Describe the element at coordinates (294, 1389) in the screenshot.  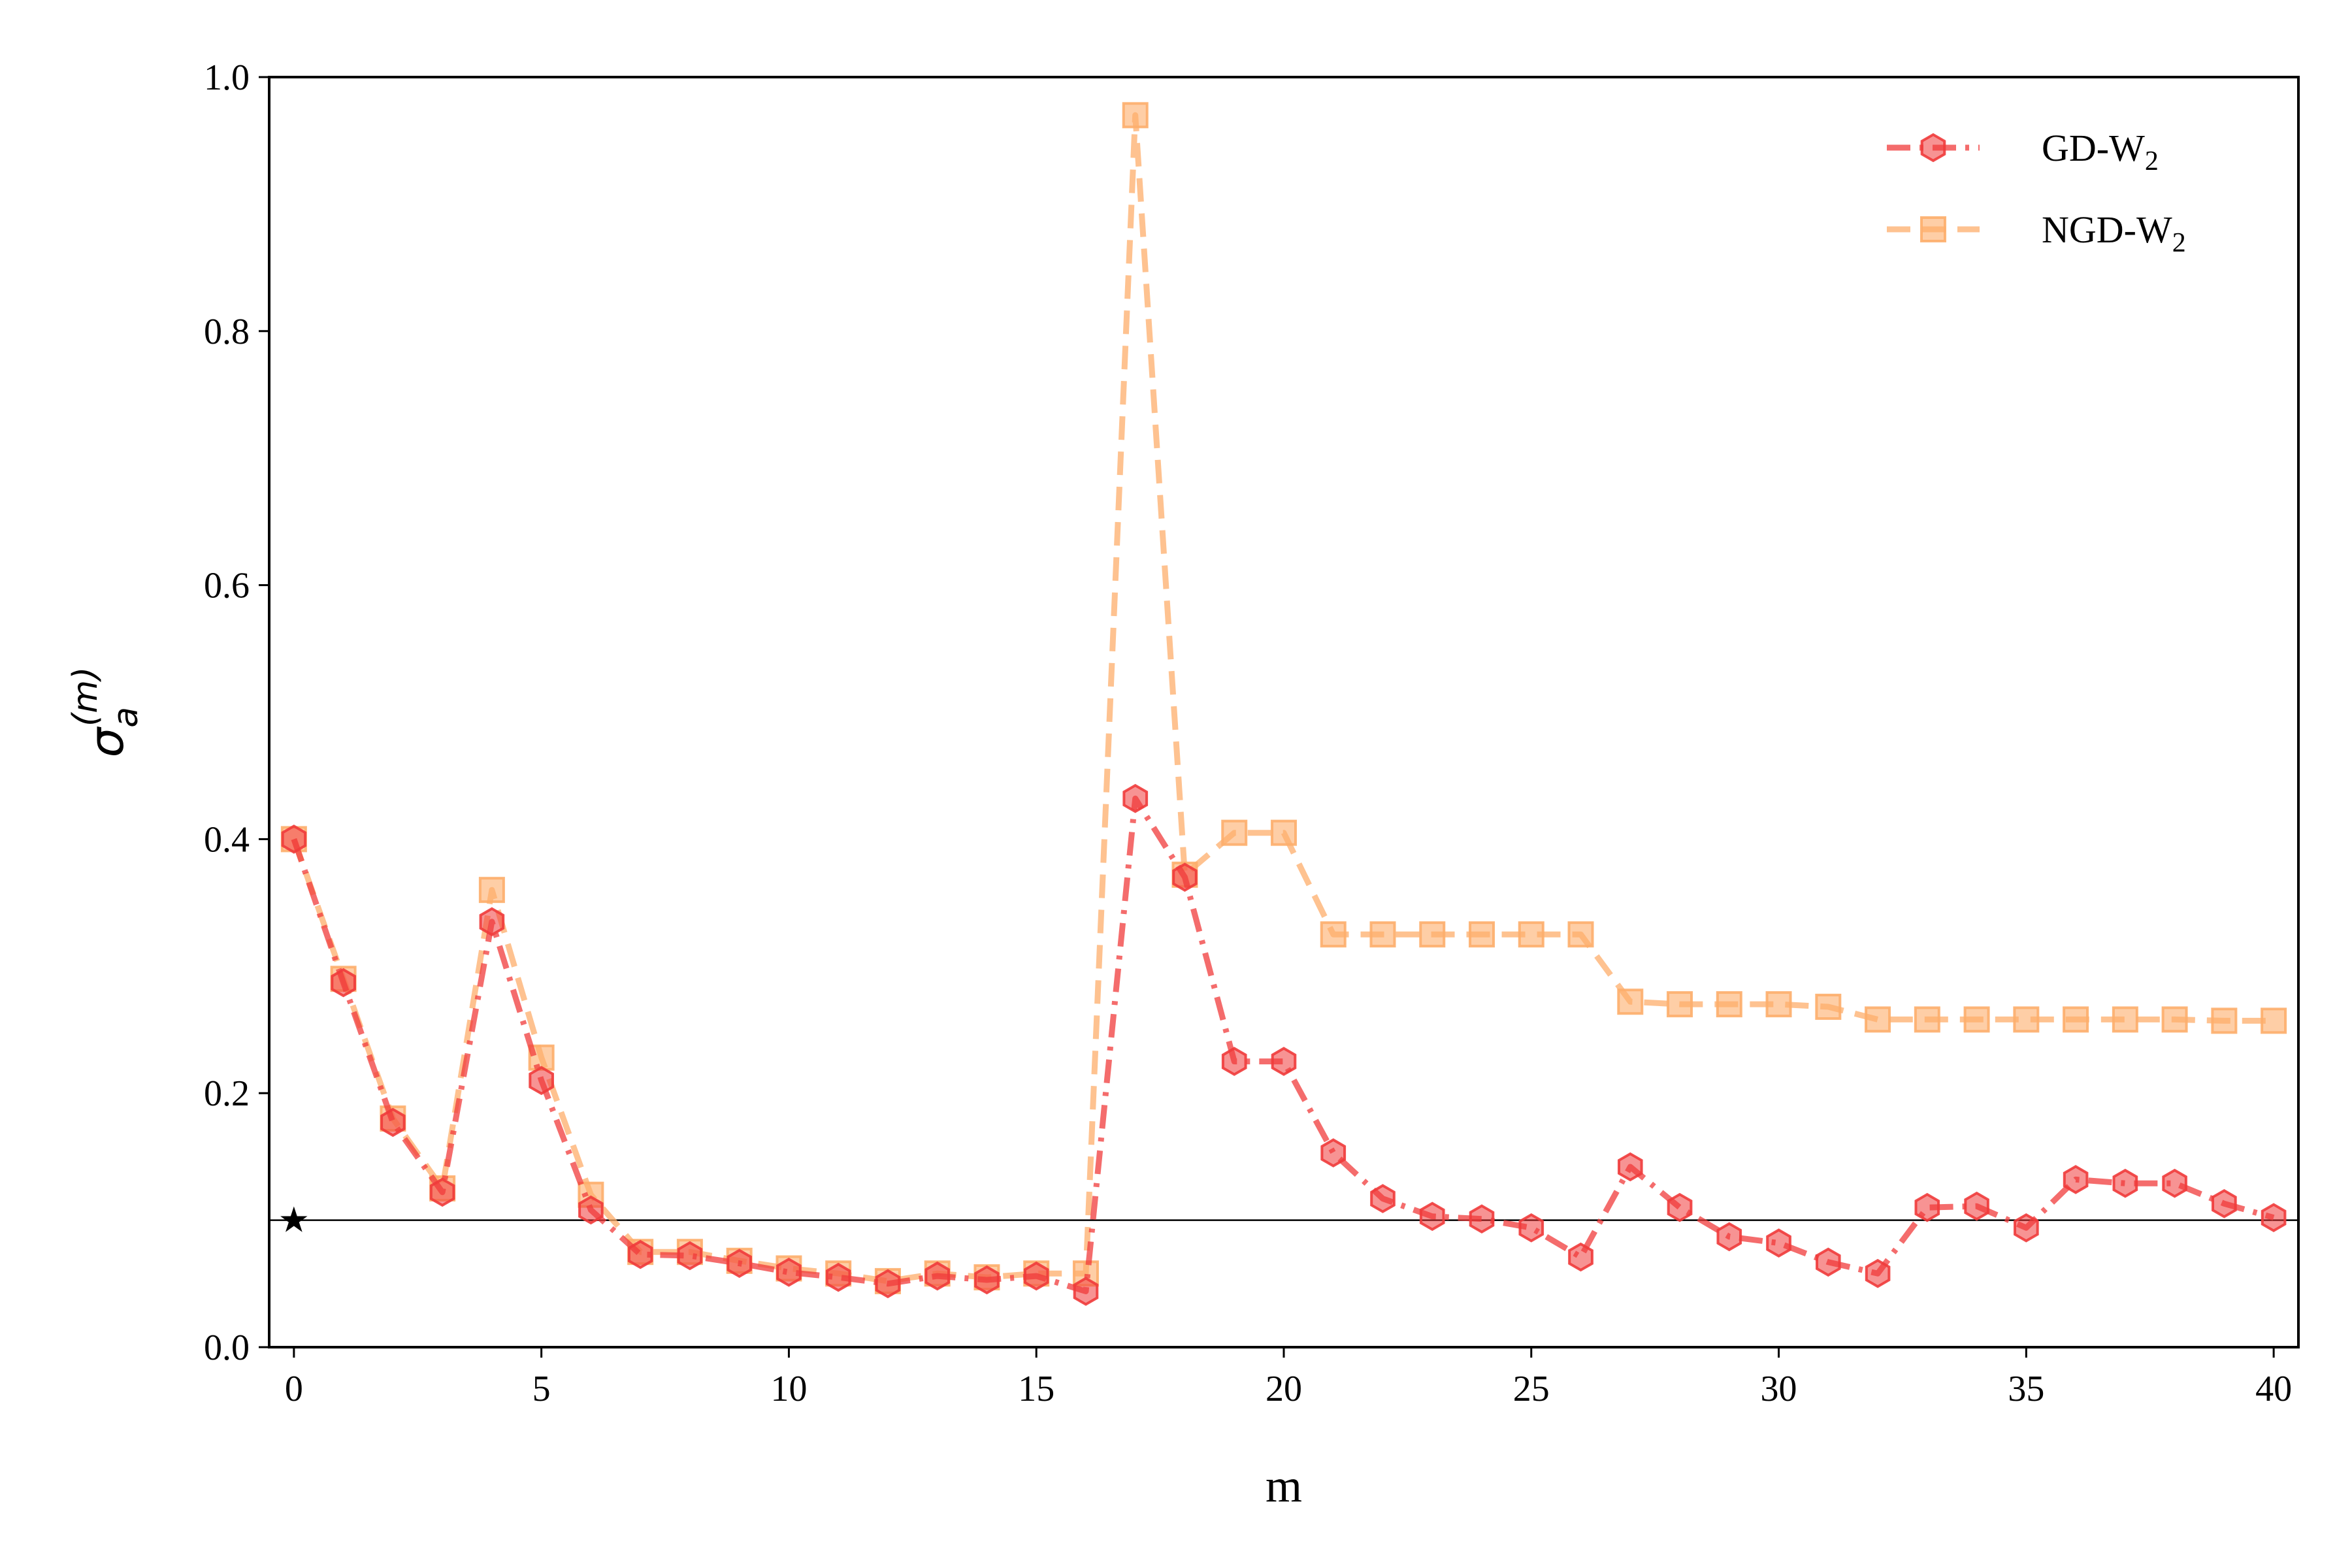
I see `x-tick-label: 0` at that location.